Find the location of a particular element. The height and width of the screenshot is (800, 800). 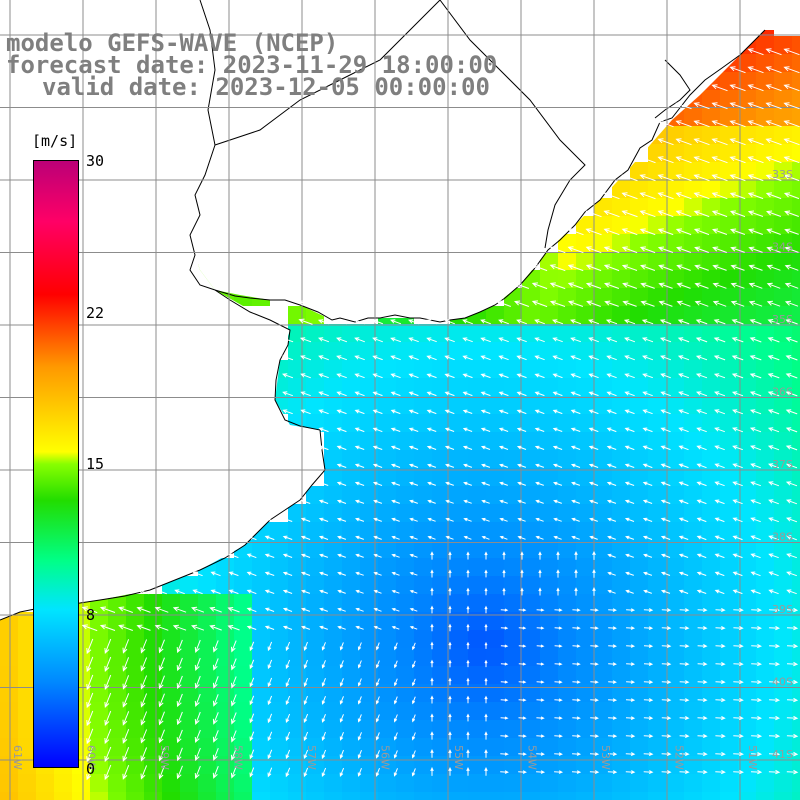

longitude-label: 55W is located at coordinates (458, 757).